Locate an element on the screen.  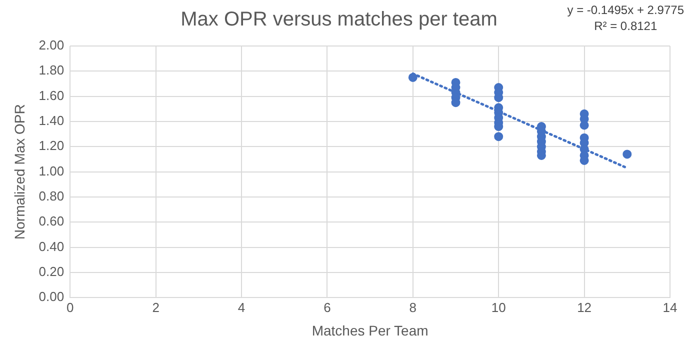
y-tick-label: 1.60 is located at coordinates (51, 95).